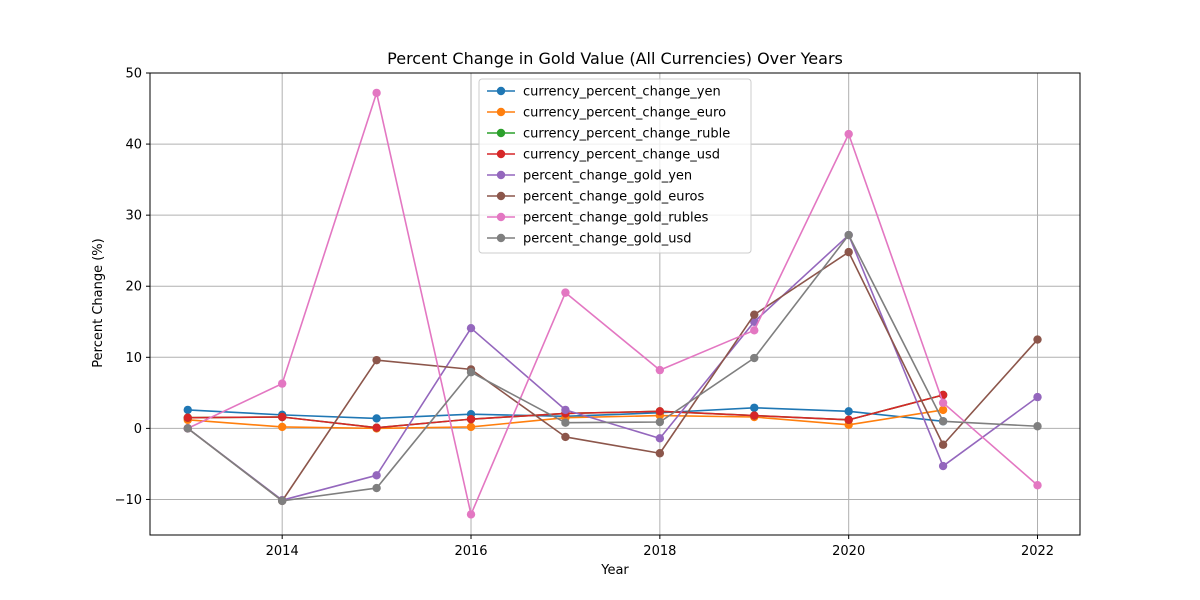 This screenshot has height=600, width=1200. Describe the element at coordinates (133, 216) in the screenshot. I see `y-tick-label: 30` at that location.